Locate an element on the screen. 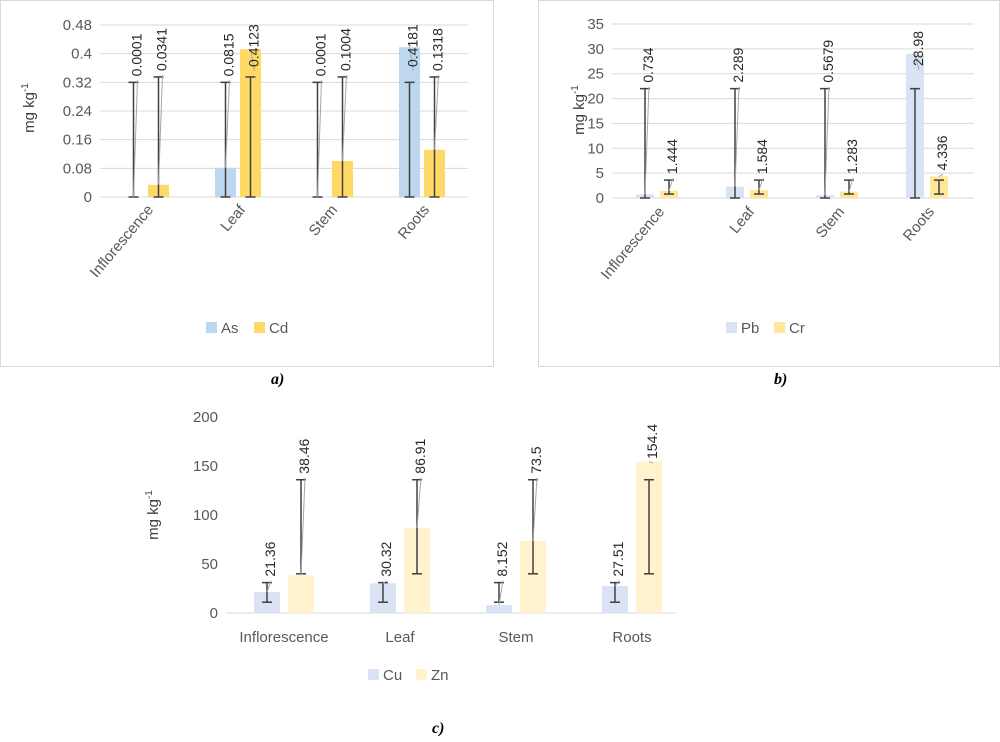 This screenshot has height=742, width=1000. data-label-Cd-leaf: 0.4123 is located at coordinates (254, 45).